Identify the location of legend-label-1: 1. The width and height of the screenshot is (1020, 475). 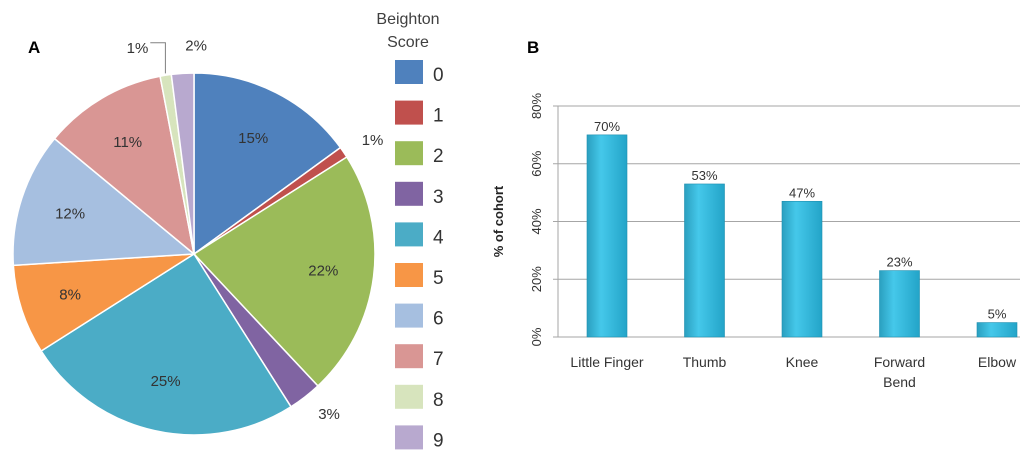
(438, 116).